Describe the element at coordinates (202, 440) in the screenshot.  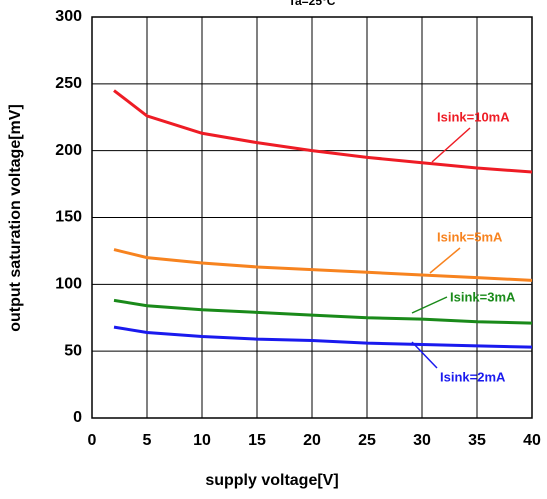
I see `x-tick-label: 10` at that location.